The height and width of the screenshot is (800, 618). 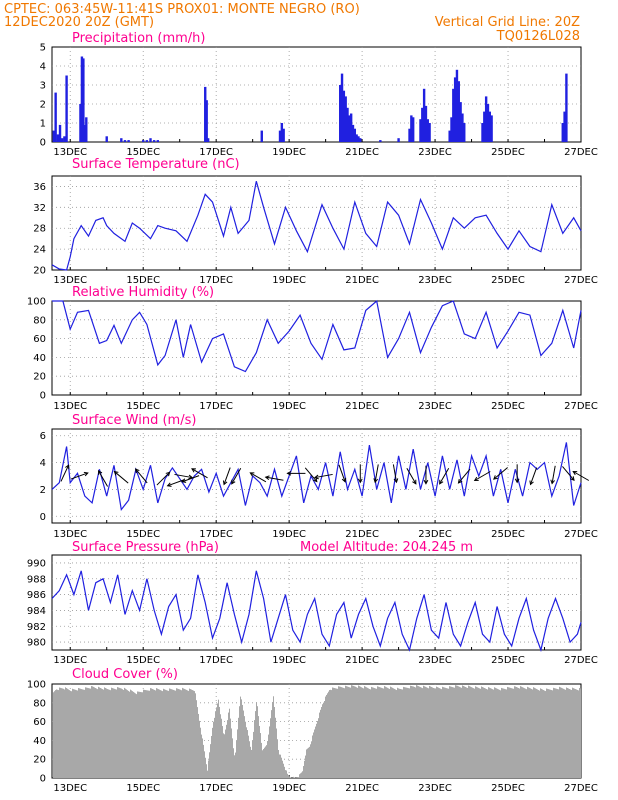 I want to click on y-tick-label: 982, so click(x=36, y=627).